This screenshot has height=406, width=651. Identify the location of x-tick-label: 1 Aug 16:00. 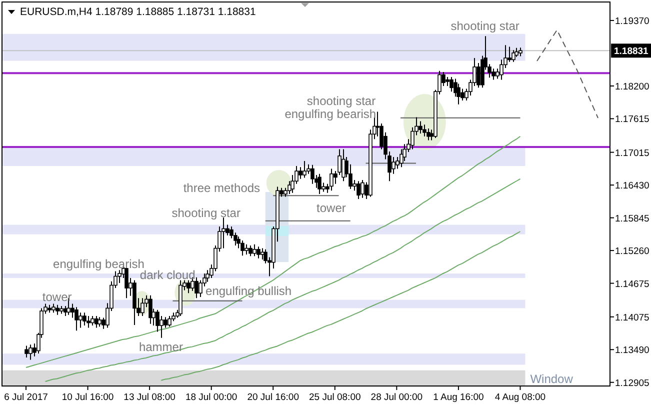
(458, 397).